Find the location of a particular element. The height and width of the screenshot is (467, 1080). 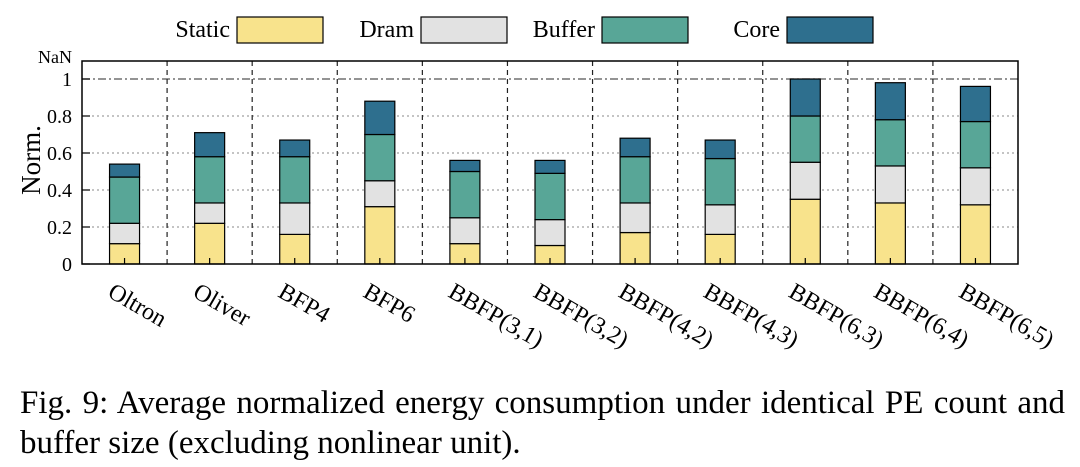

legend-label-static: Static is located at coordinates (202, 30).